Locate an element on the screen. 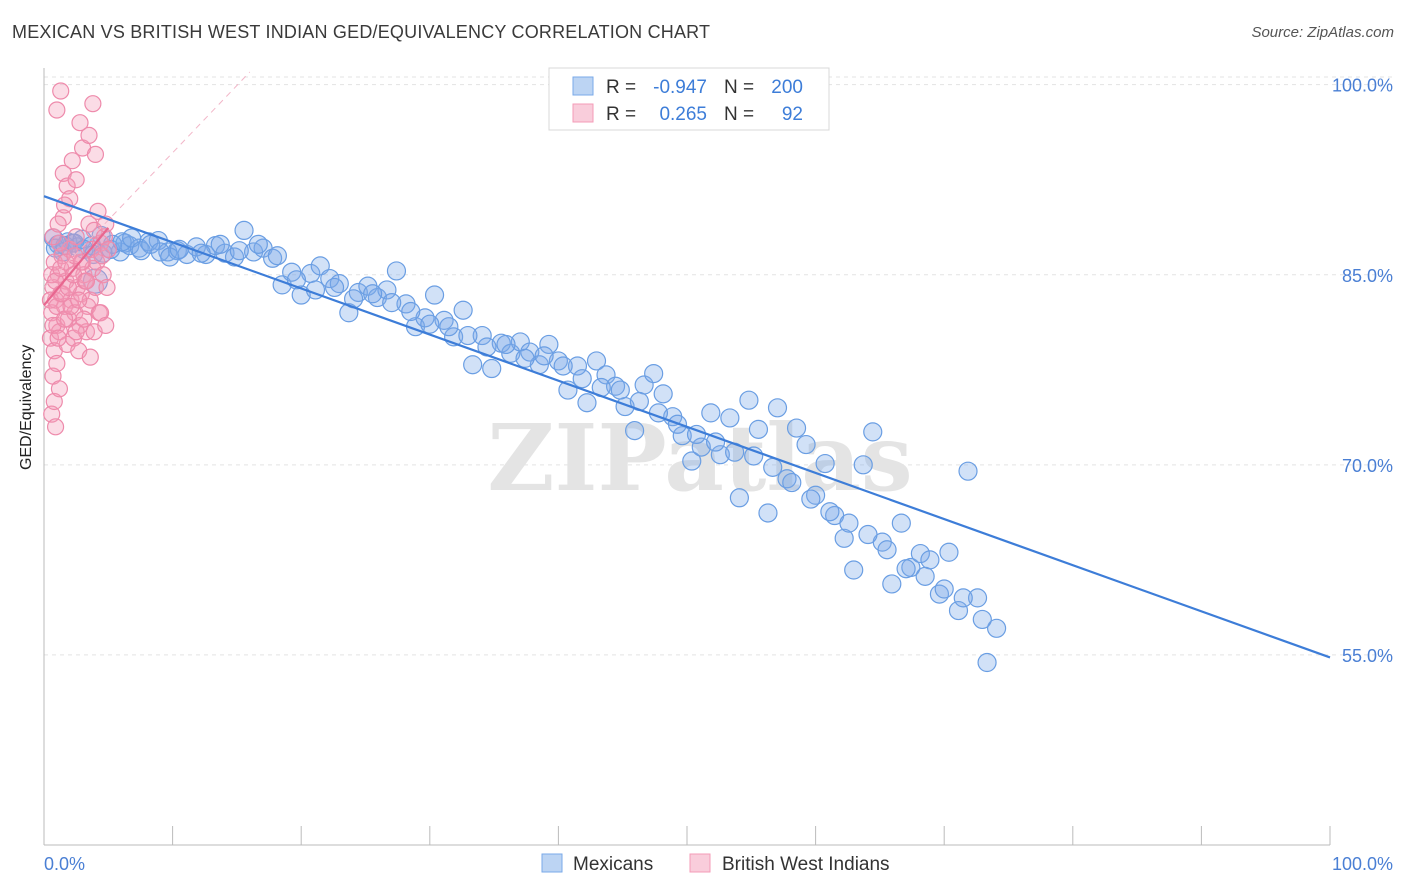 This screenshot has height=892, width=1406. y-tick-label: 85.0% is located at coordinates (1367, 276).